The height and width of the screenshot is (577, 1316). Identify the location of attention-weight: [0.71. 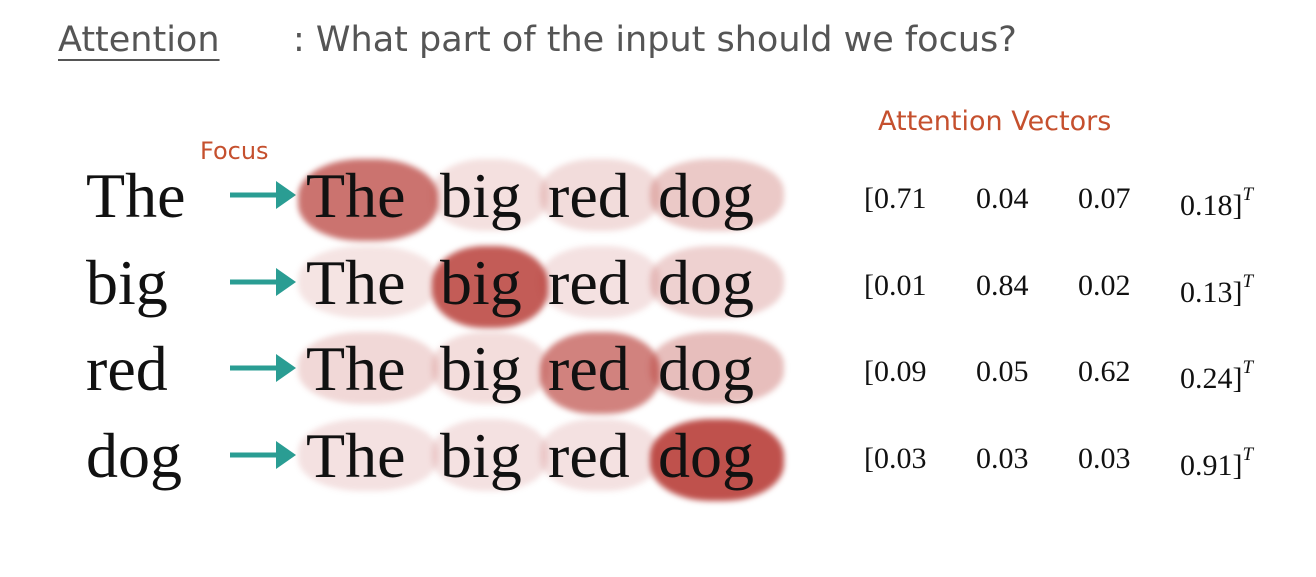
(895, 198).